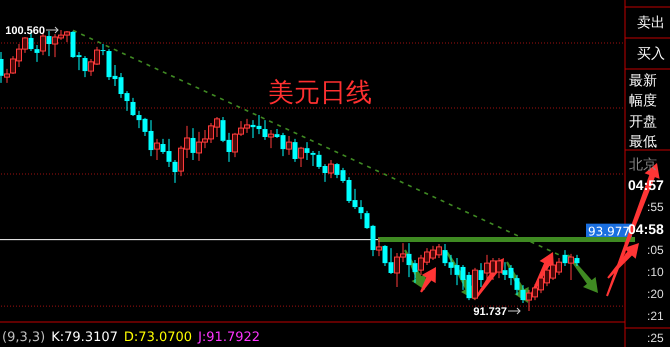  What do you see at coordinates (655, 338) in the screenshot?
I see `text: :25` at bounding box center [655, 338].